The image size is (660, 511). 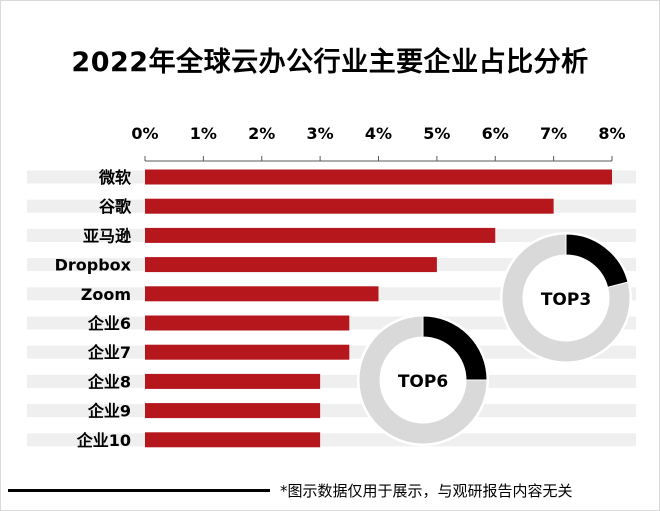 I want to click on category-label: 微软, so click(x=114, y=177).